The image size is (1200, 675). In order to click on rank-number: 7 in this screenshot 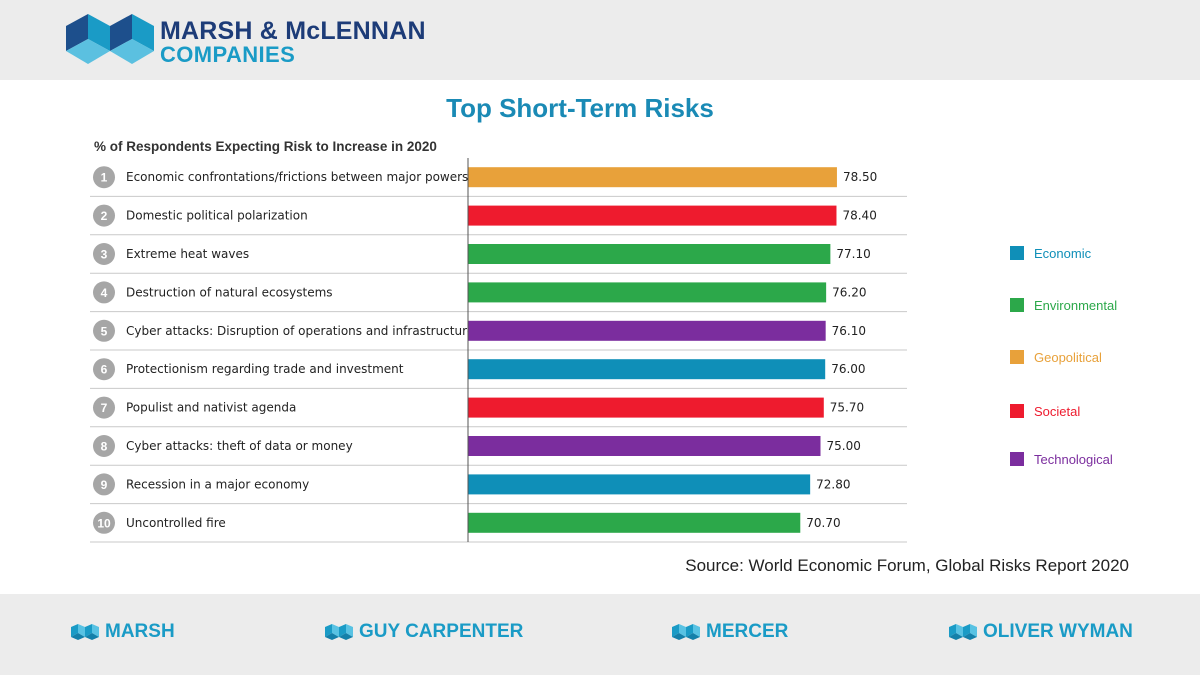, I will do `click(104, 408)`.